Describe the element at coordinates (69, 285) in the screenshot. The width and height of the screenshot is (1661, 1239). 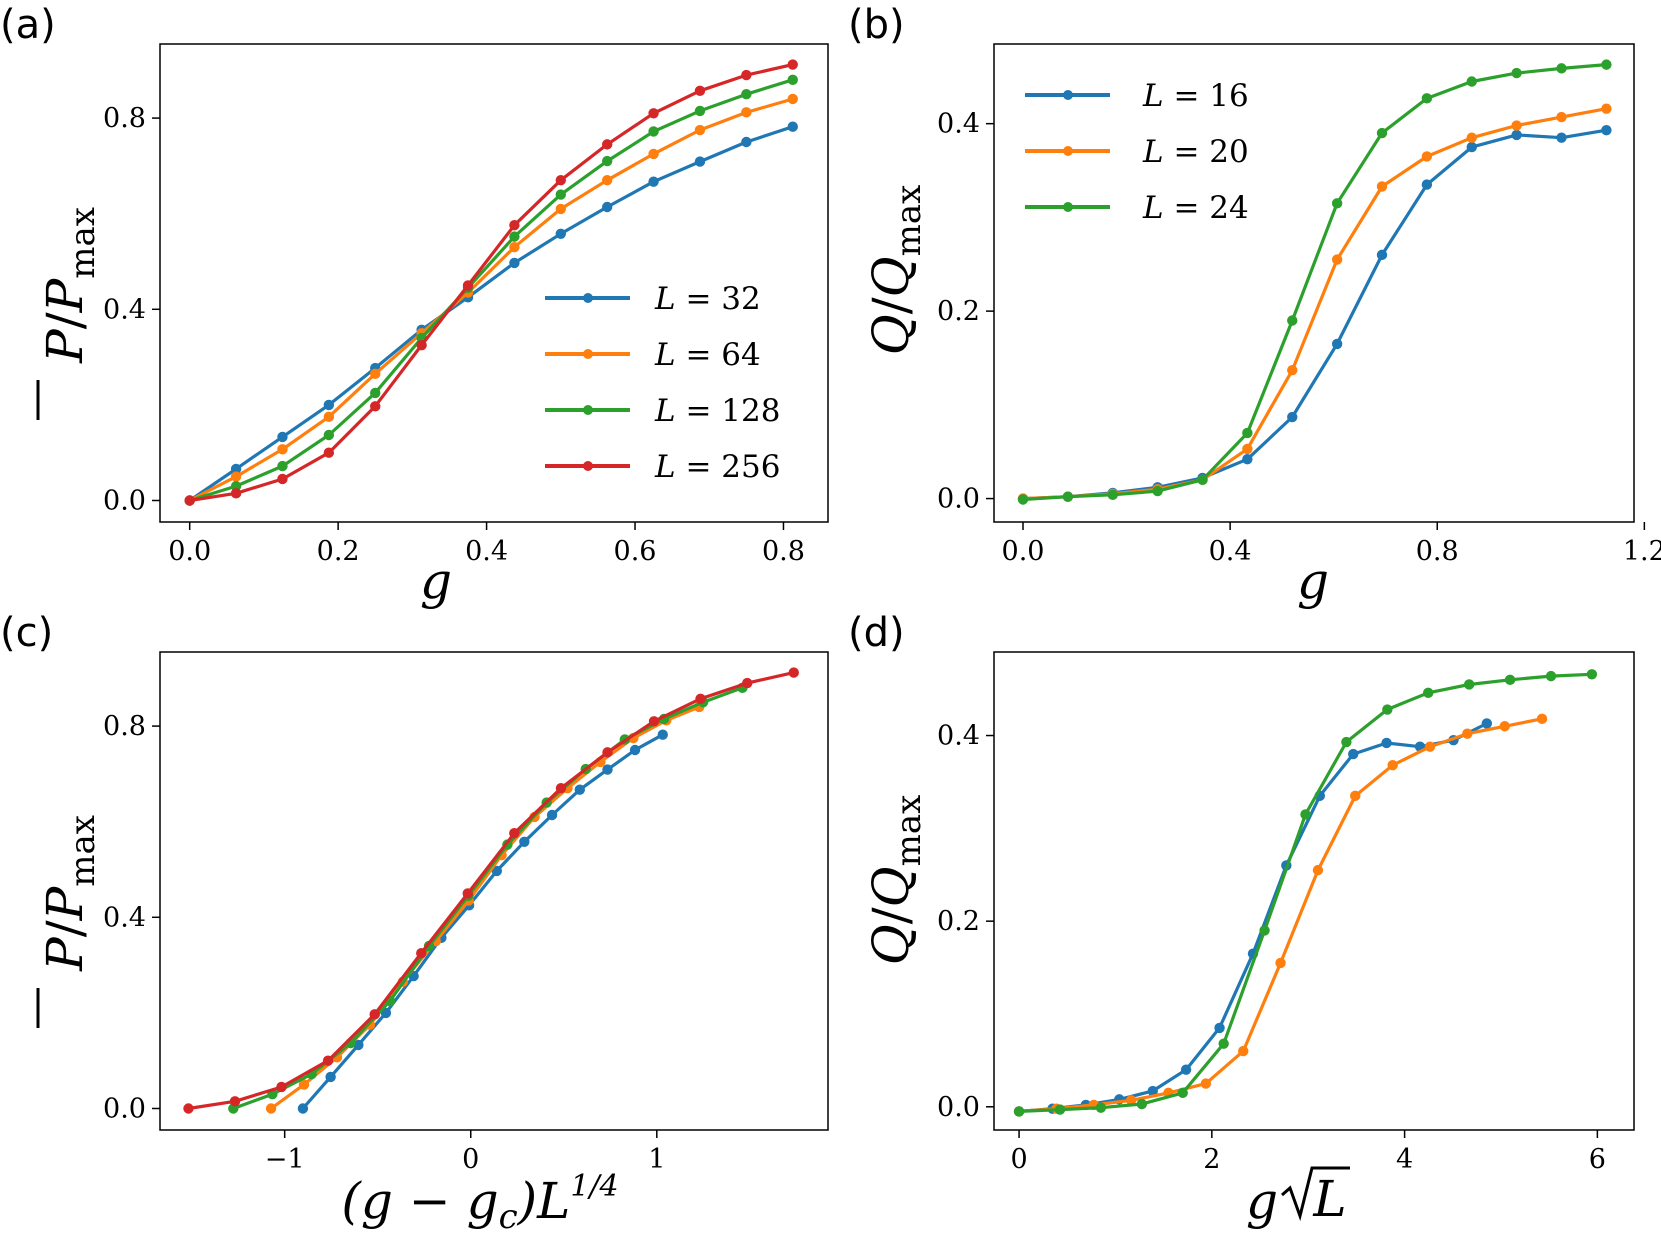
I see `svg-text: P/Pmax` at that location.